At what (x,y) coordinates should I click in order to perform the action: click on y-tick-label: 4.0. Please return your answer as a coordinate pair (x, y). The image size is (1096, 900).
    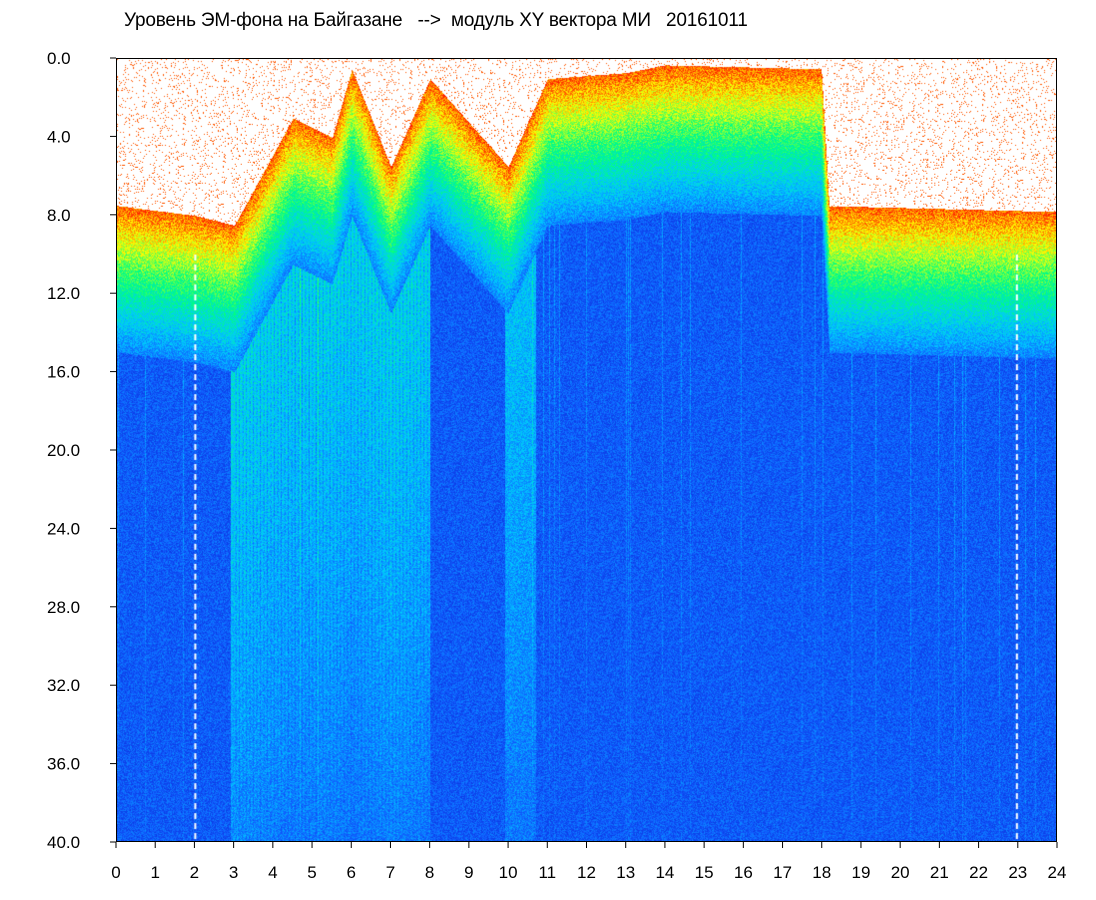
    Looking at the image, I should click on (59, 136).